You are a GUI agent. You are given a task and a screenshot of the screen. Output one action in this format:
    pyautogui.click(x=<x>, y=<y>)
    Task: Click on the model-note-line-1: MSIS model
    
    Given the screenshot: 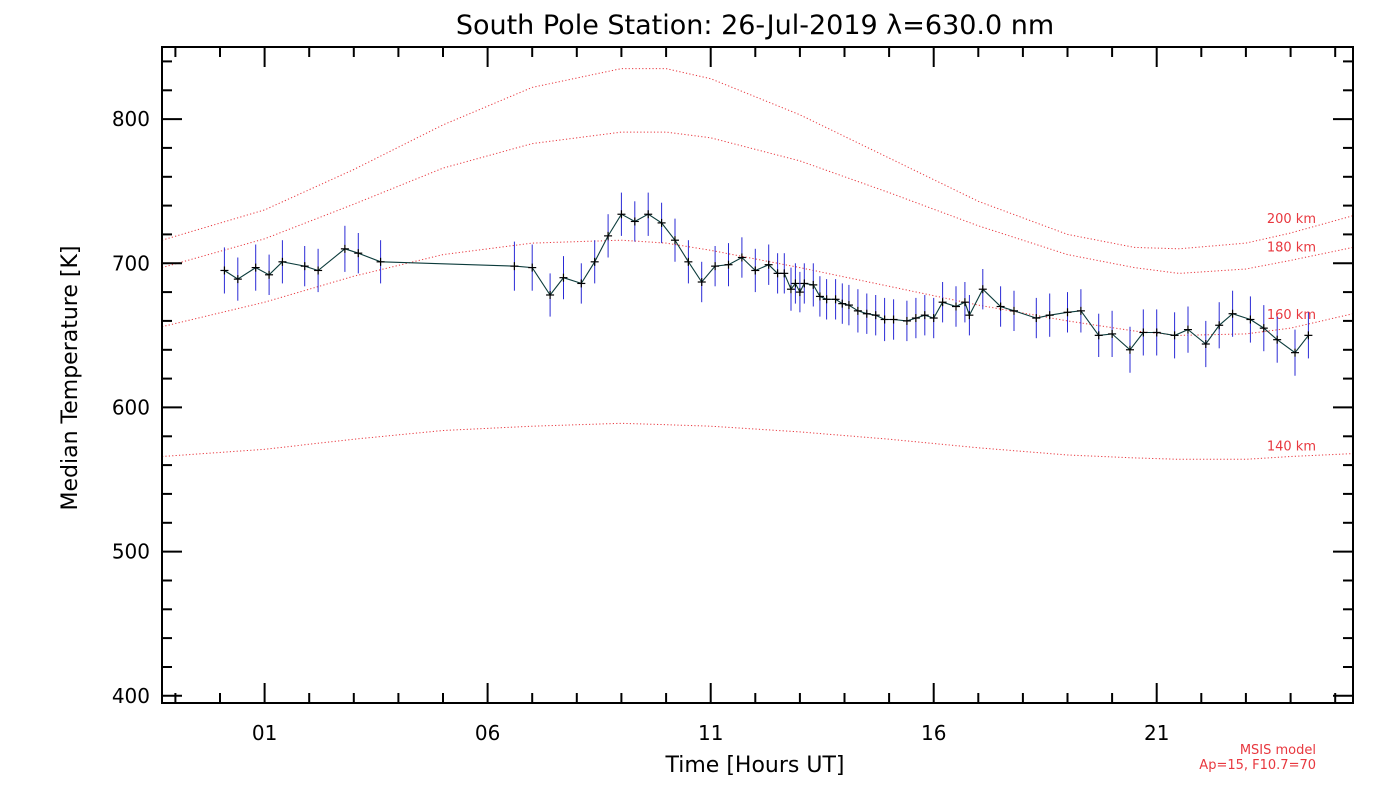 What is the action you would take?
    pyautogui.click(x=1278, y=750)
    